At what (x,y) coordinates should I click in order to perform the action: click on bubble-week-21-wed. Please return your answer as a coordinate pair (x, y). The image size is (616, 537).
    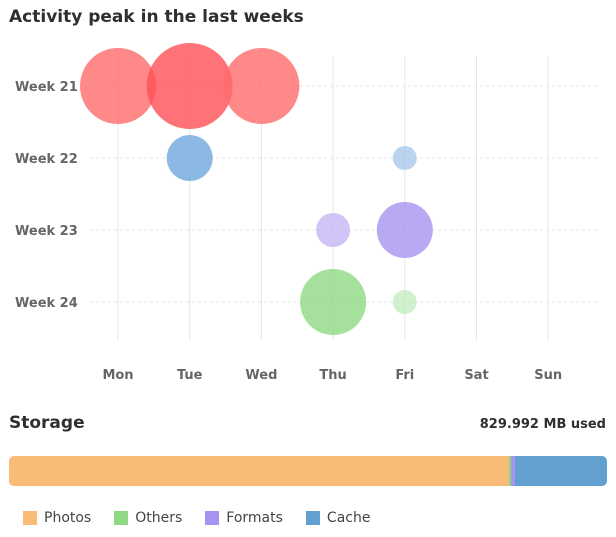
    Looking at the image, I should click on (261, 86).